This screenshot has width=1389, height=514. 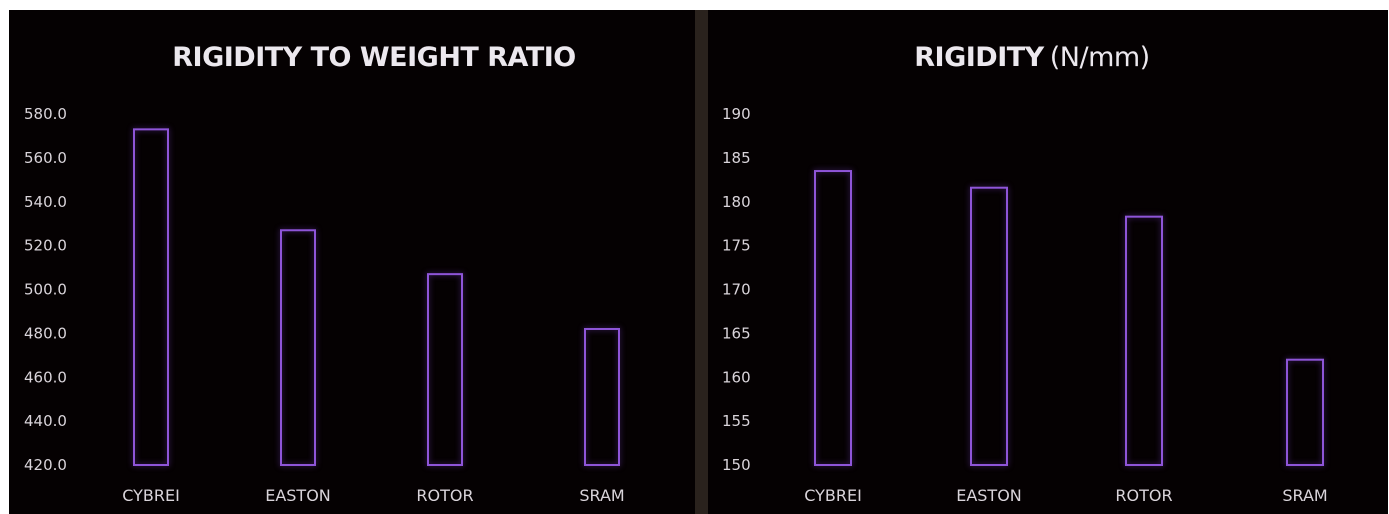 I want to click on y-tick-label: 500.0, so click(x=45, y=290).